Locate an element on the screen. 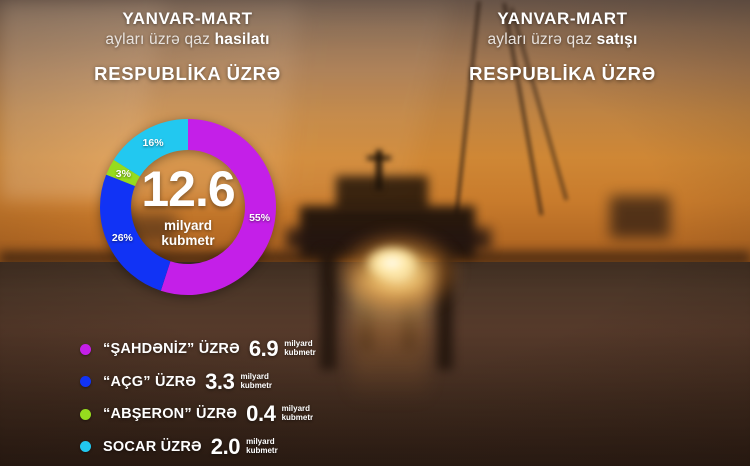 The image size is (750, 466). panel-subtitle-bold: hasilatı is located at coordinates (242, 39).